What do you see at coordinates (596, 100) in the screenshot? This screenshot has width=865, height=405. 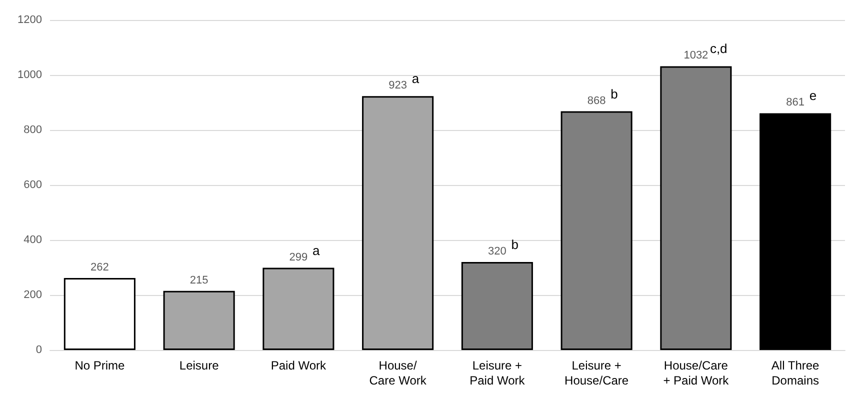 I see `data-label: 868` at bounding box center [596, 100].